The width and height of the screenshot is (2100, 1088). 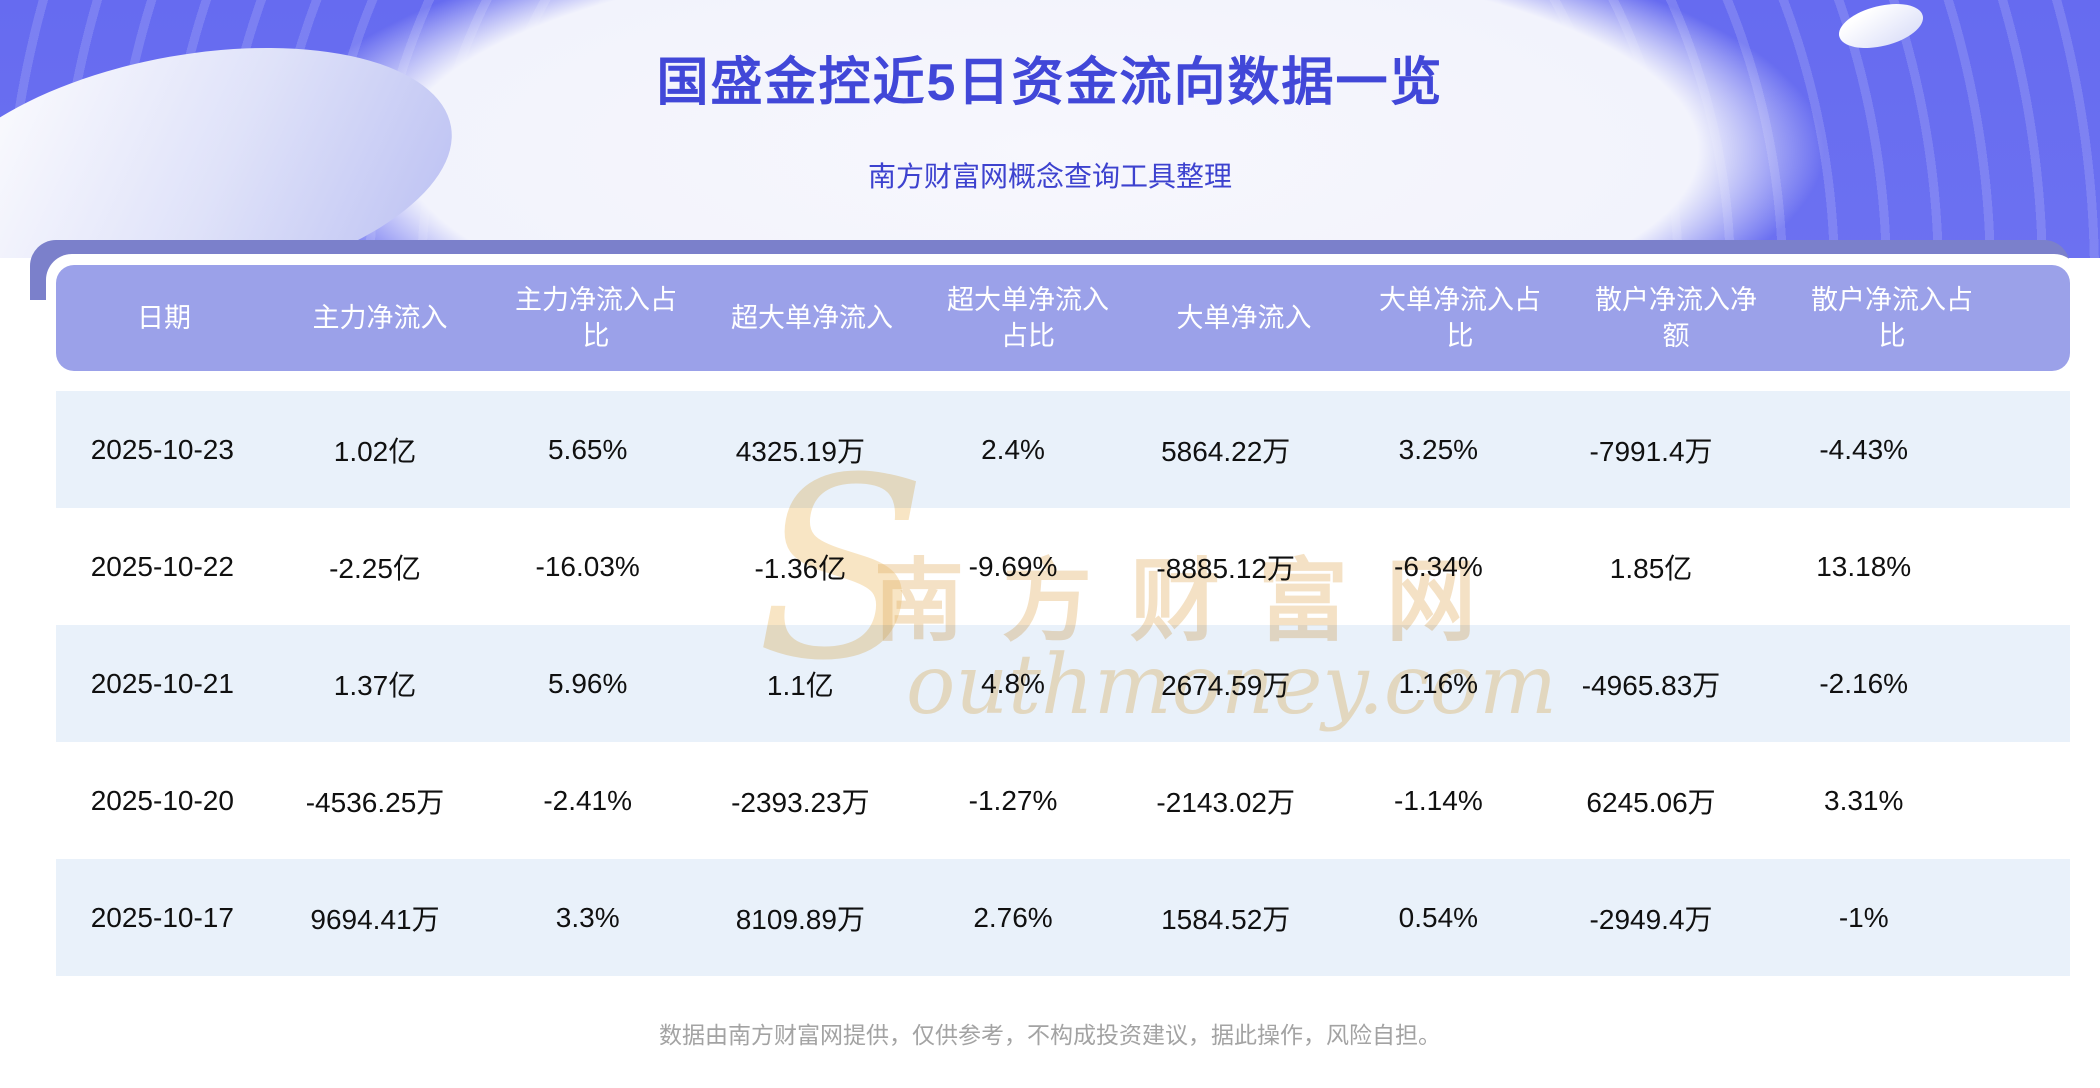 I want to click on table-cell: -16.03%, so click(x=587, y=566).